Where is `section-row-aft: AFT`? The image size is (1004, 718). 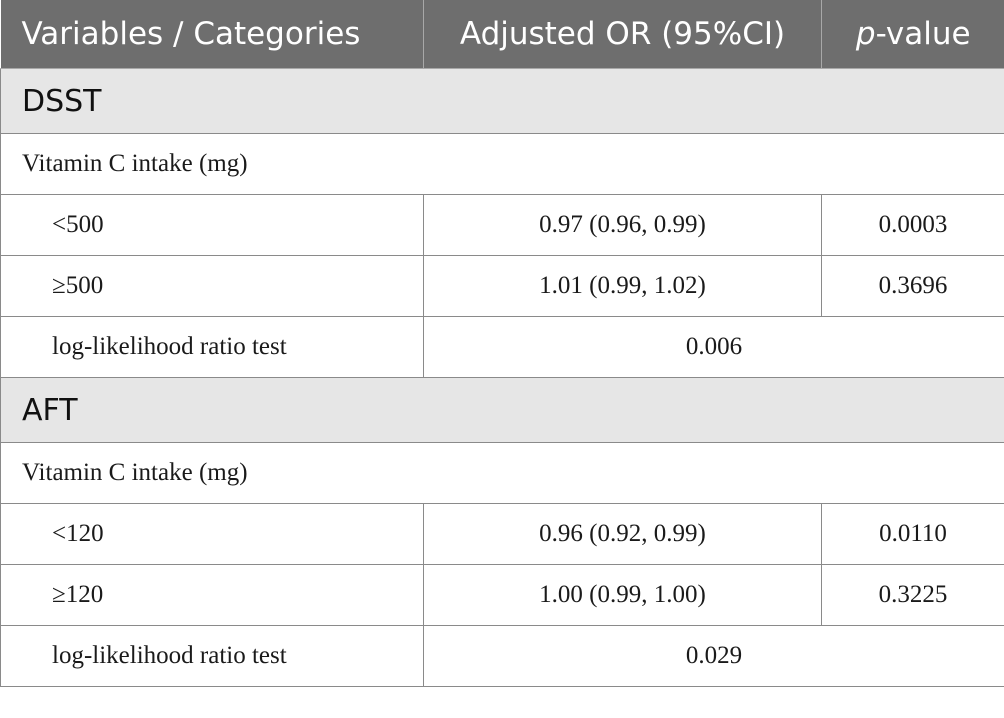
section-row-aft: AFT is located at coordinates (502, 410).